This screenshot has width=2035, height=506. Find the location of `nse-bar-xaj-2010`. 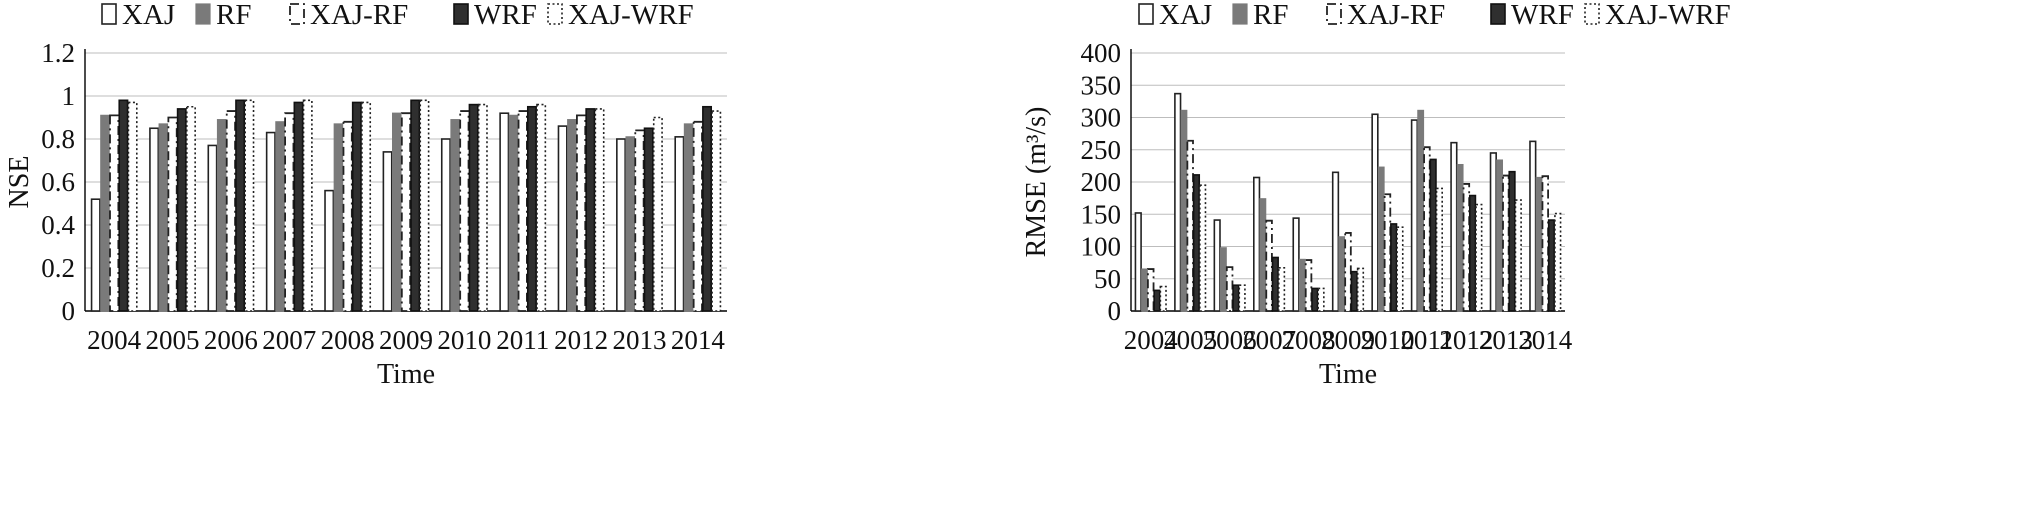

nse-bar-xaj-2010 is located at coordinates (445, 225).